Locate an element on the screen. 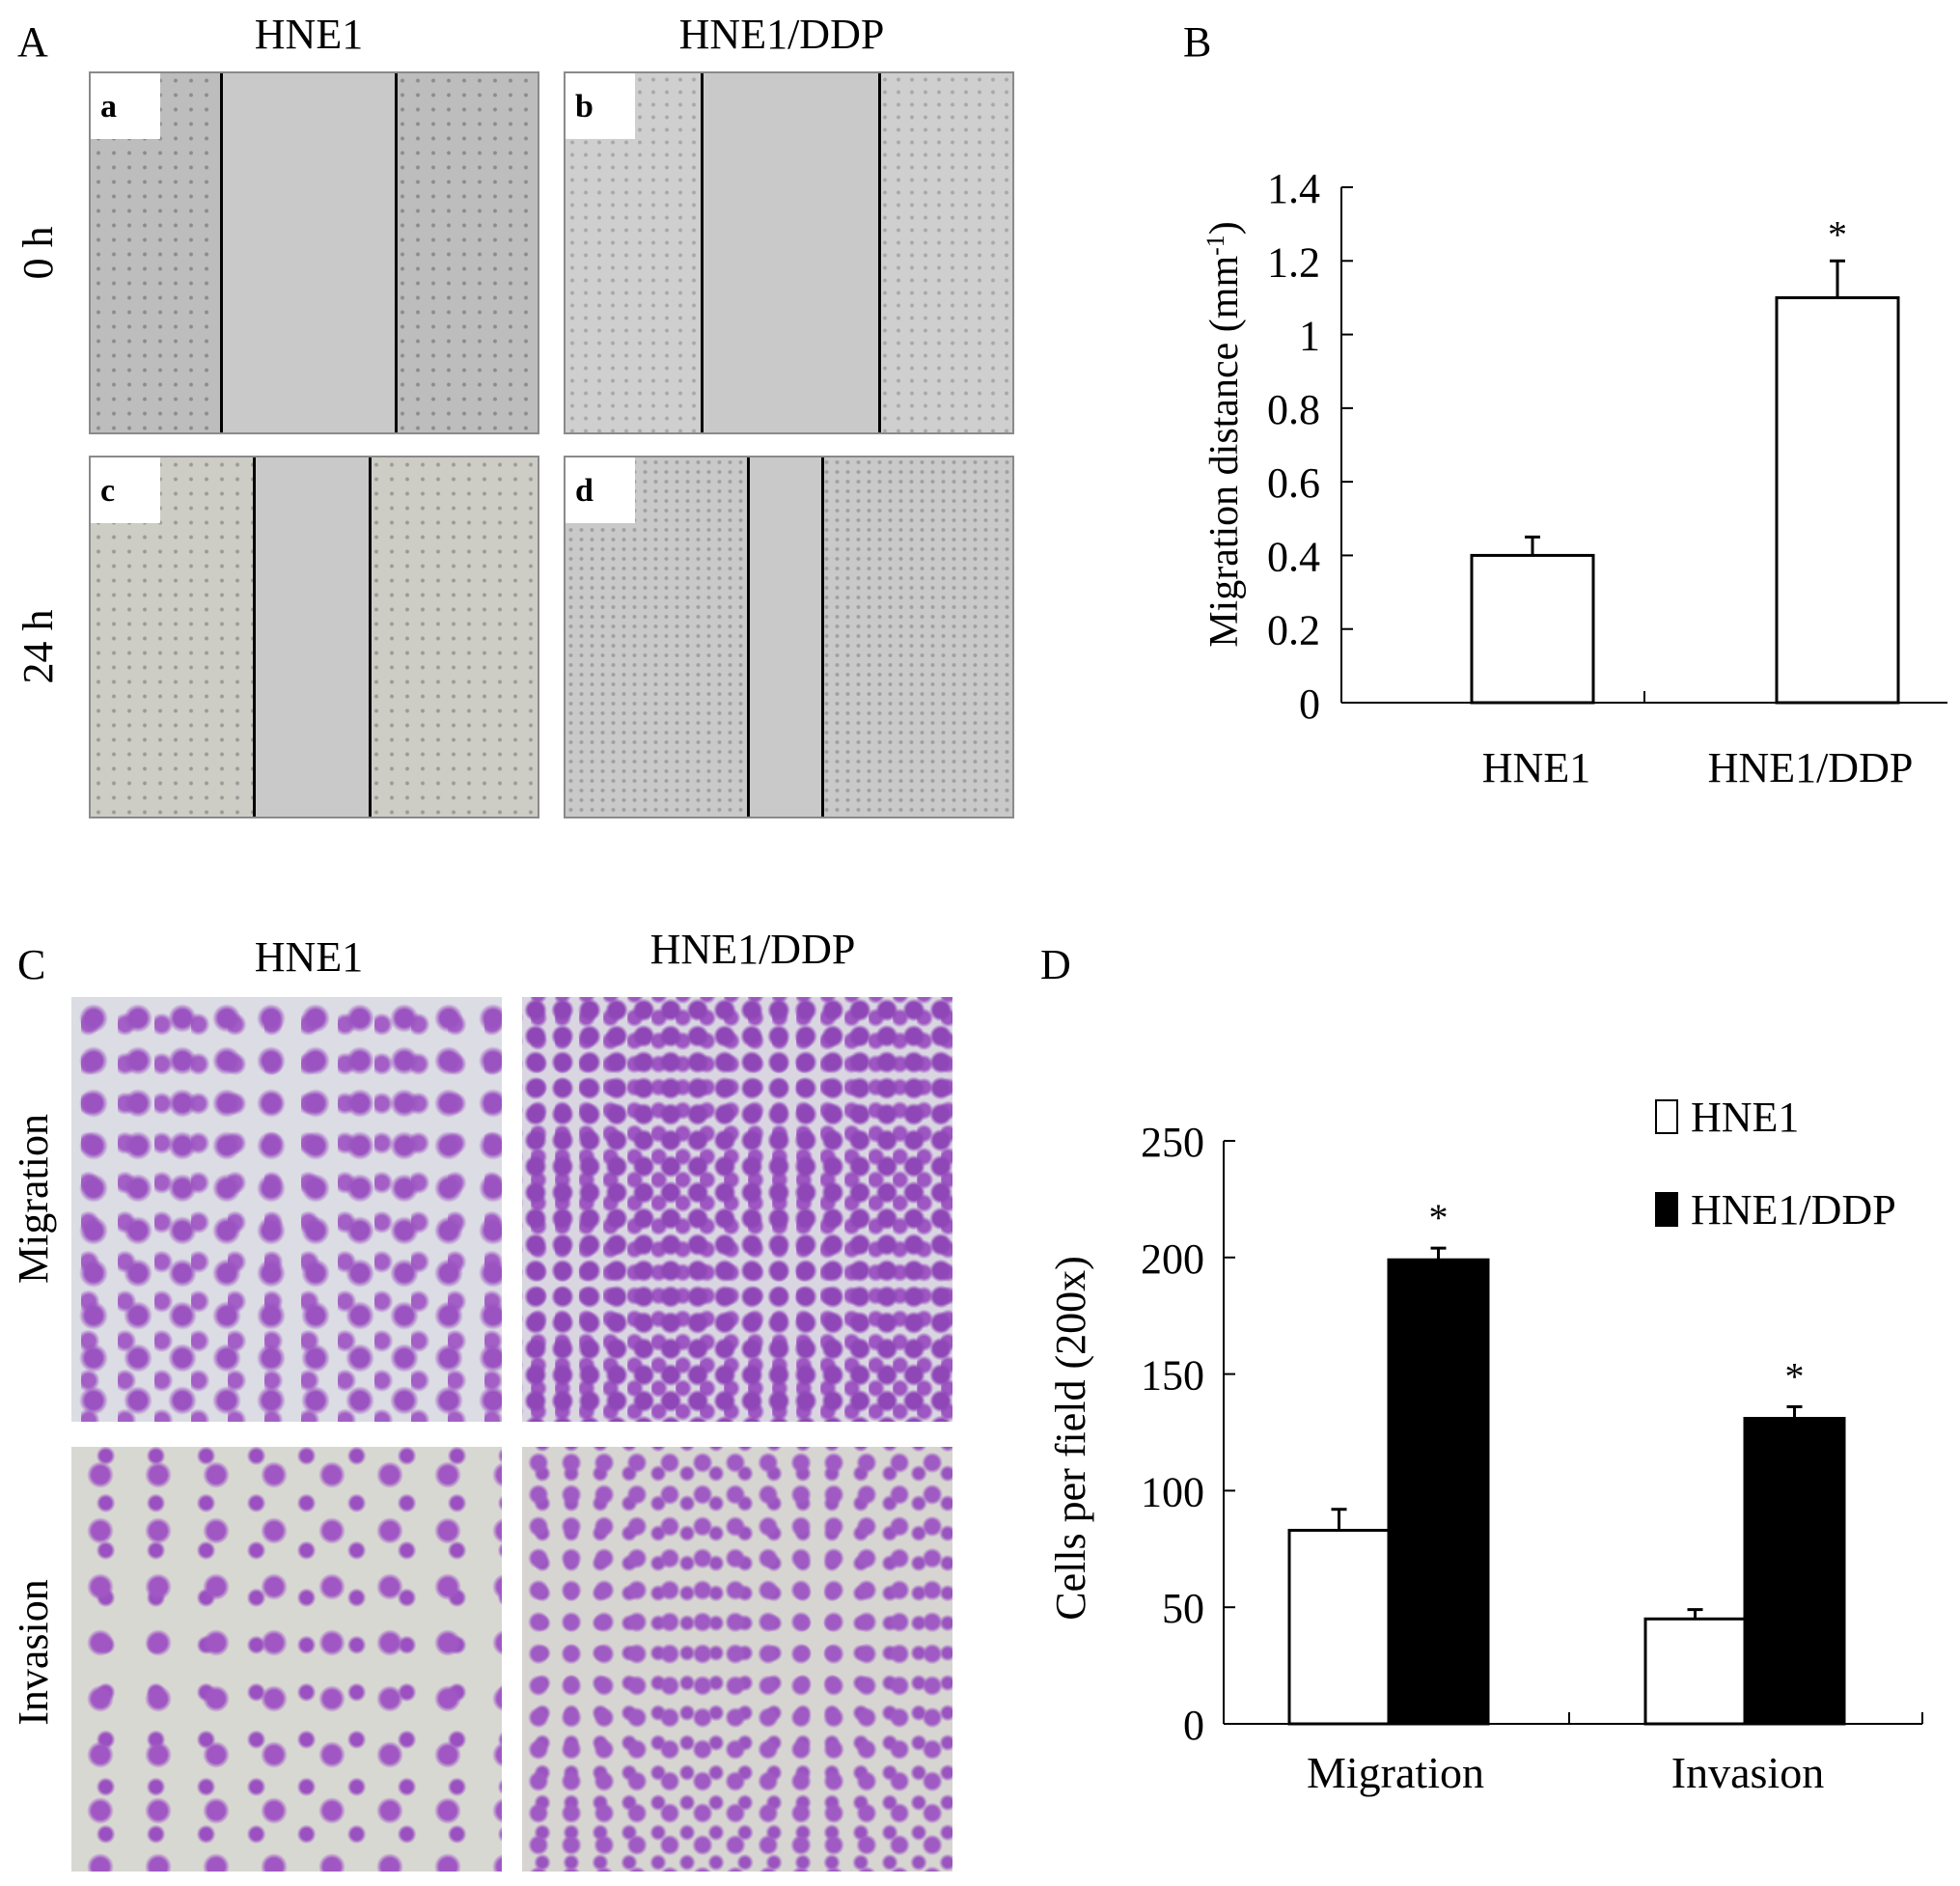 The height and width of the screenshot is (1886, 1960). chart-b-x-tick-label: HNE1/DDP is located at coordinates (1811, 767).